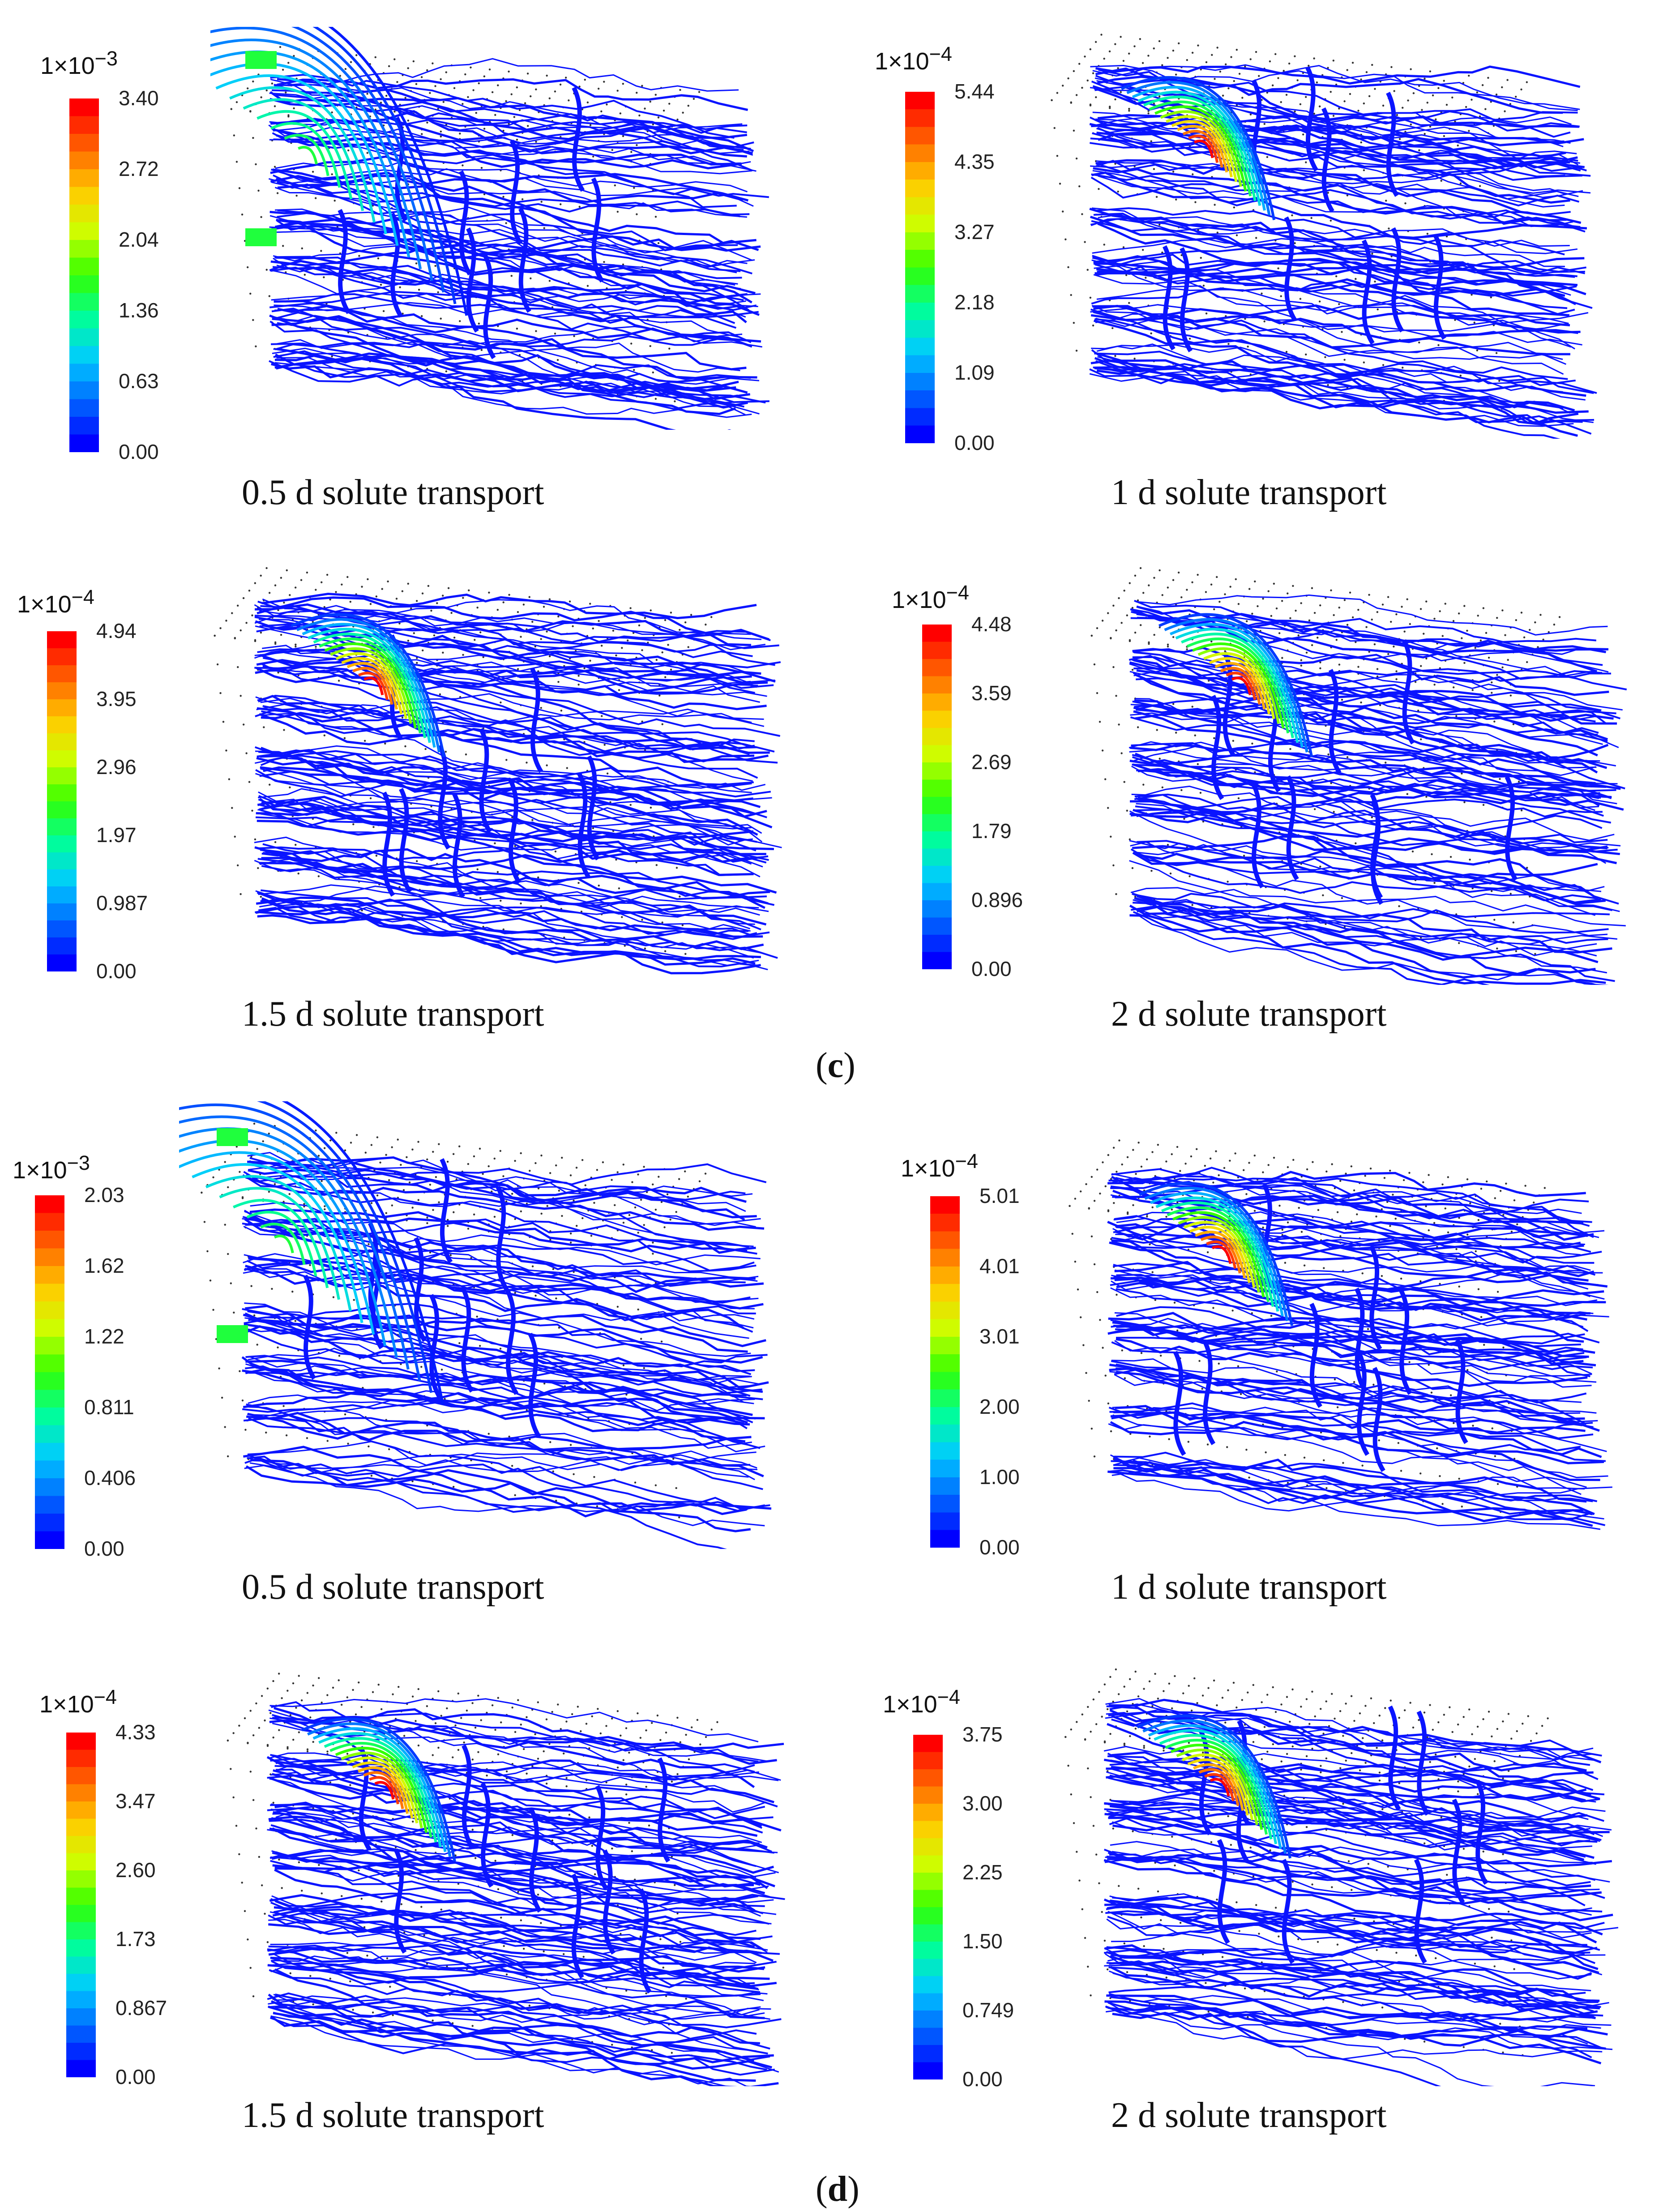 The width and height of the screenshot is (1676, 2212). Describe the element at coordinates (1000, 1266) in the screenshot. I see `colorbar-tick-label: 4.01` at that location.